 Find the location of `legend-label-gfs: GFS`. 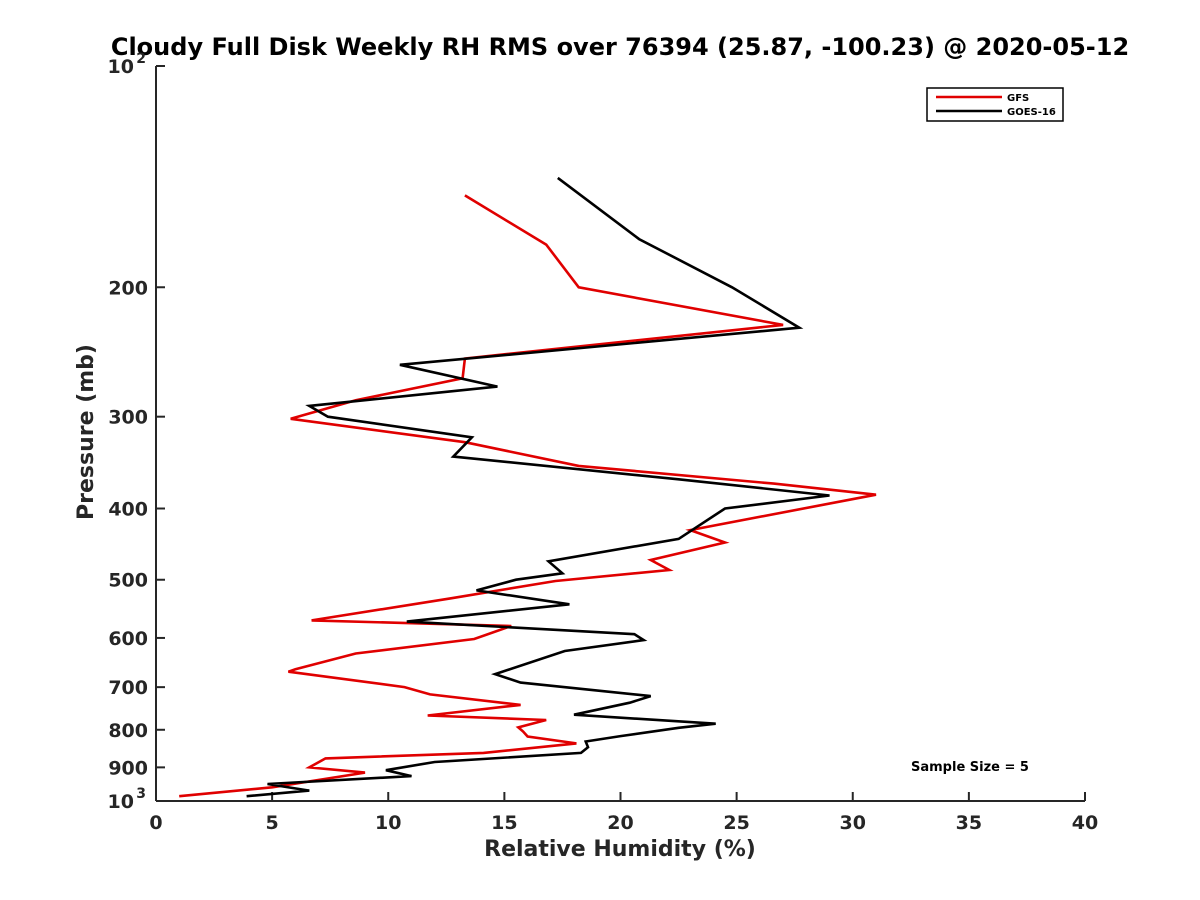

legend-label-gfs: GFS is located at coordinates (1018, 98).